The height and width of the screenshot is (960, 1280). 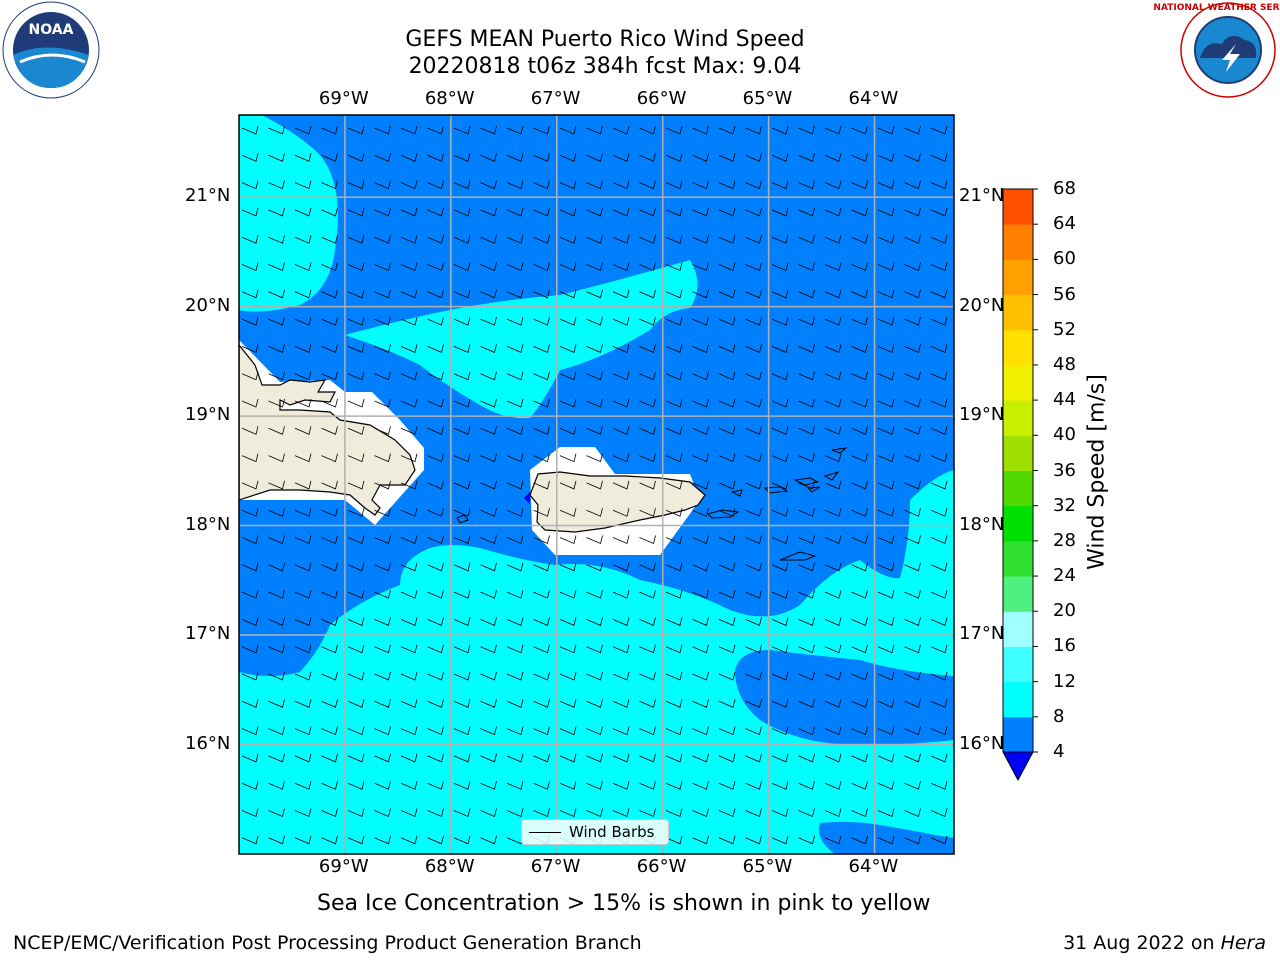 I want to click on colorbar-tick-label: 12, so click(x=1064, y=681).